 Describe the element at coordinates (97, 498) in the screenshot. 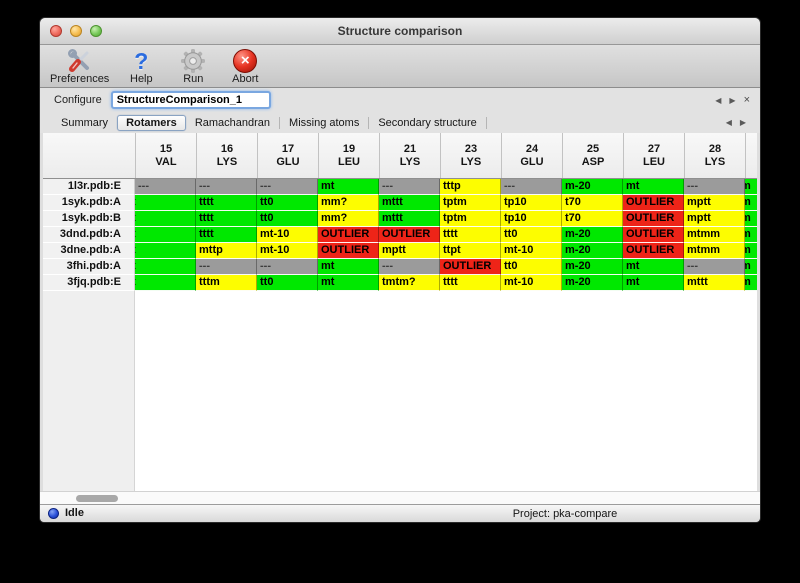

I see `scrollbar-thumb` at that location.